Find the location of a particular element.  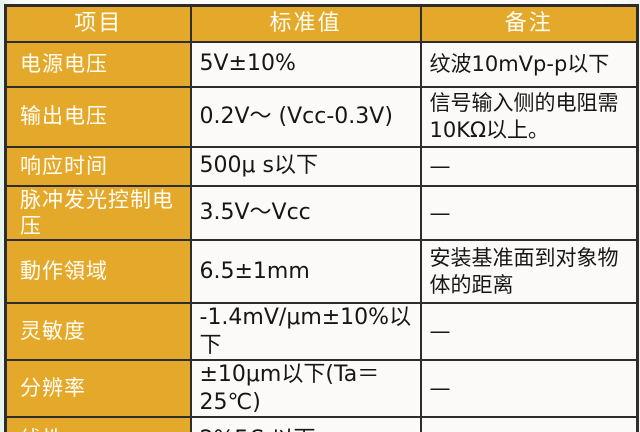

table-cell-value: 5V±10% is located at coordinates (305, 64).